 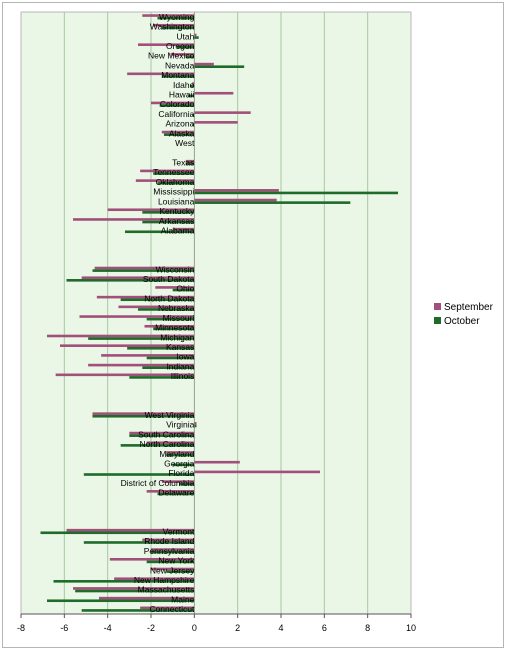 What do you see at coordinates (469, 307) in the screenshot?
I see `legend-label-september: September` at bounding box center [469, 307].